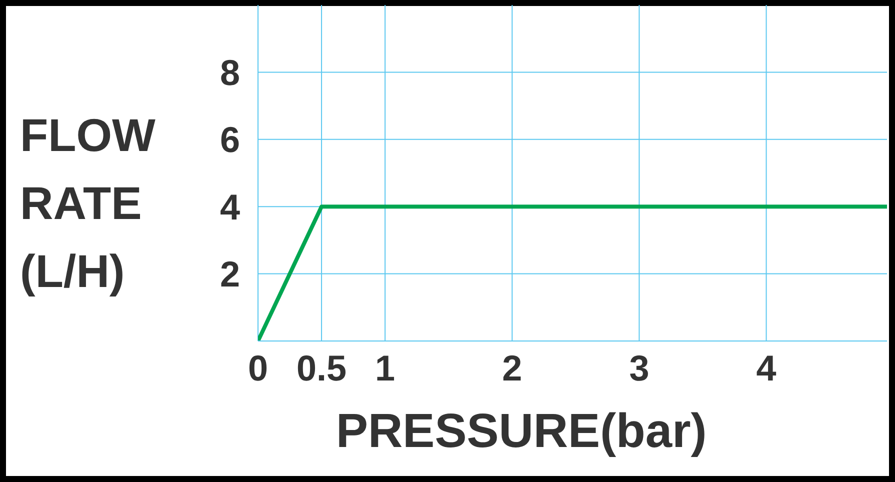 This screenshot has width=895, height=482. What do you see at coordinates (321, 368) in the screenshot?
I see `x-tick-label: 0.5` at bounding box center [321, 368].